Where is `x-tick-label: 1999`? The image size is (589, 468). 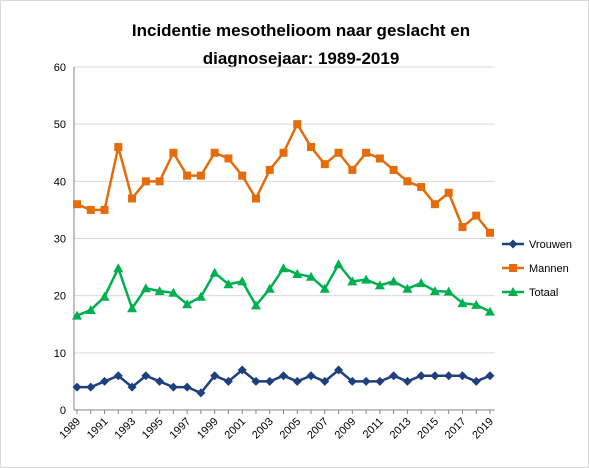
x-tick-label: 1999 is located at coordinates (208, 429).